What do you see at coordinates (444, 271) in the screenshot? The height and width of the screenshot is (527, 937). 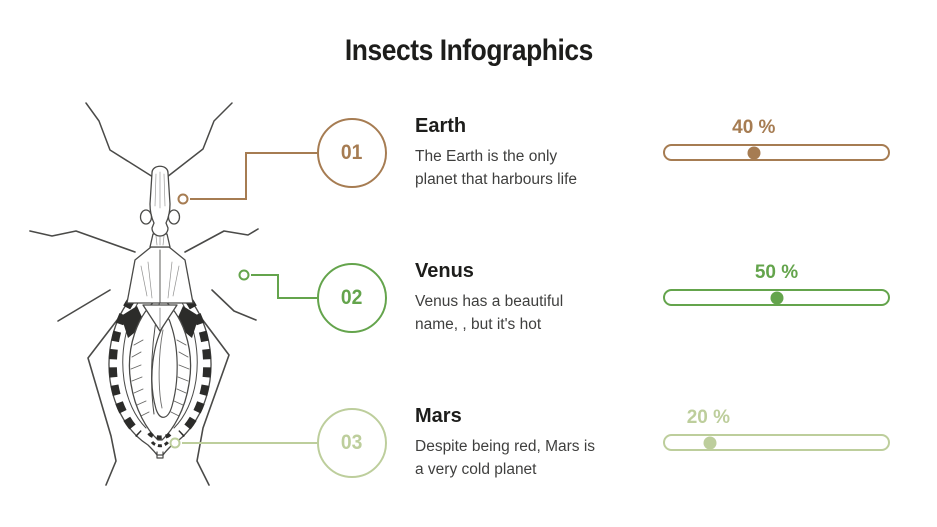 I see `item-heading-venus: Venus` at bounding box center [444, 271].